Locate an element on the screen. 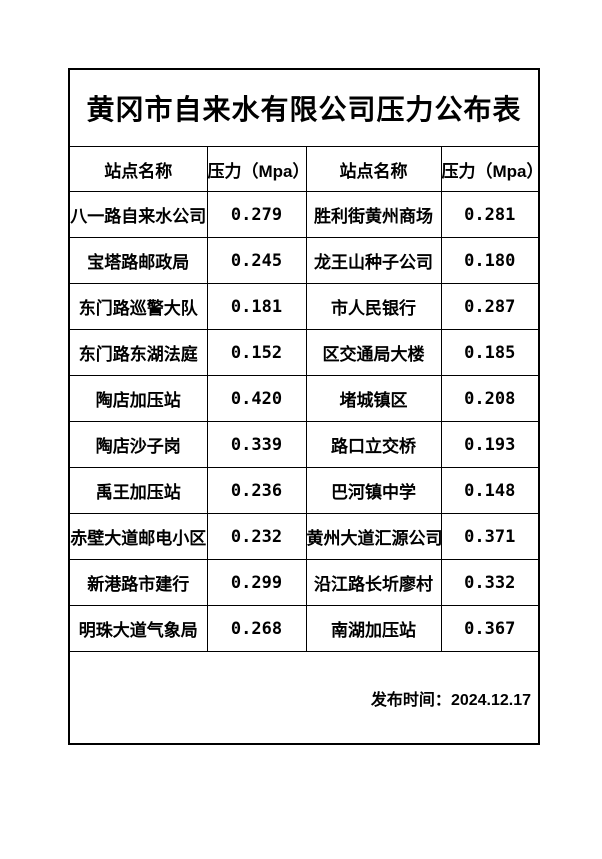 This screenshot has height=859, width=602. table-row: 东门路东湖法庭 0.152 区交通局大楼 0.185 is located at coordinates (304, 352).